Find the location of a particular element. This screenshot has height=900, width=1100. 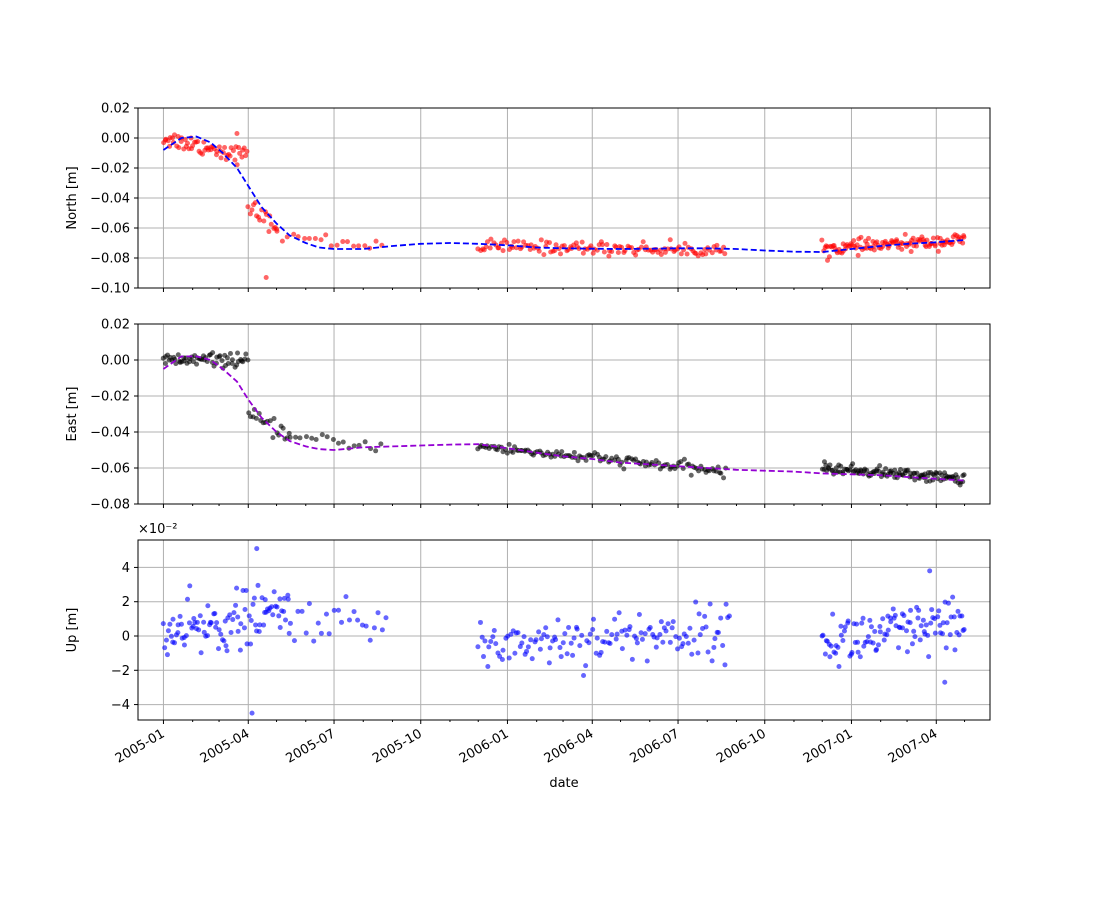

x-axis-label: date is located at coordinates (563, 783).